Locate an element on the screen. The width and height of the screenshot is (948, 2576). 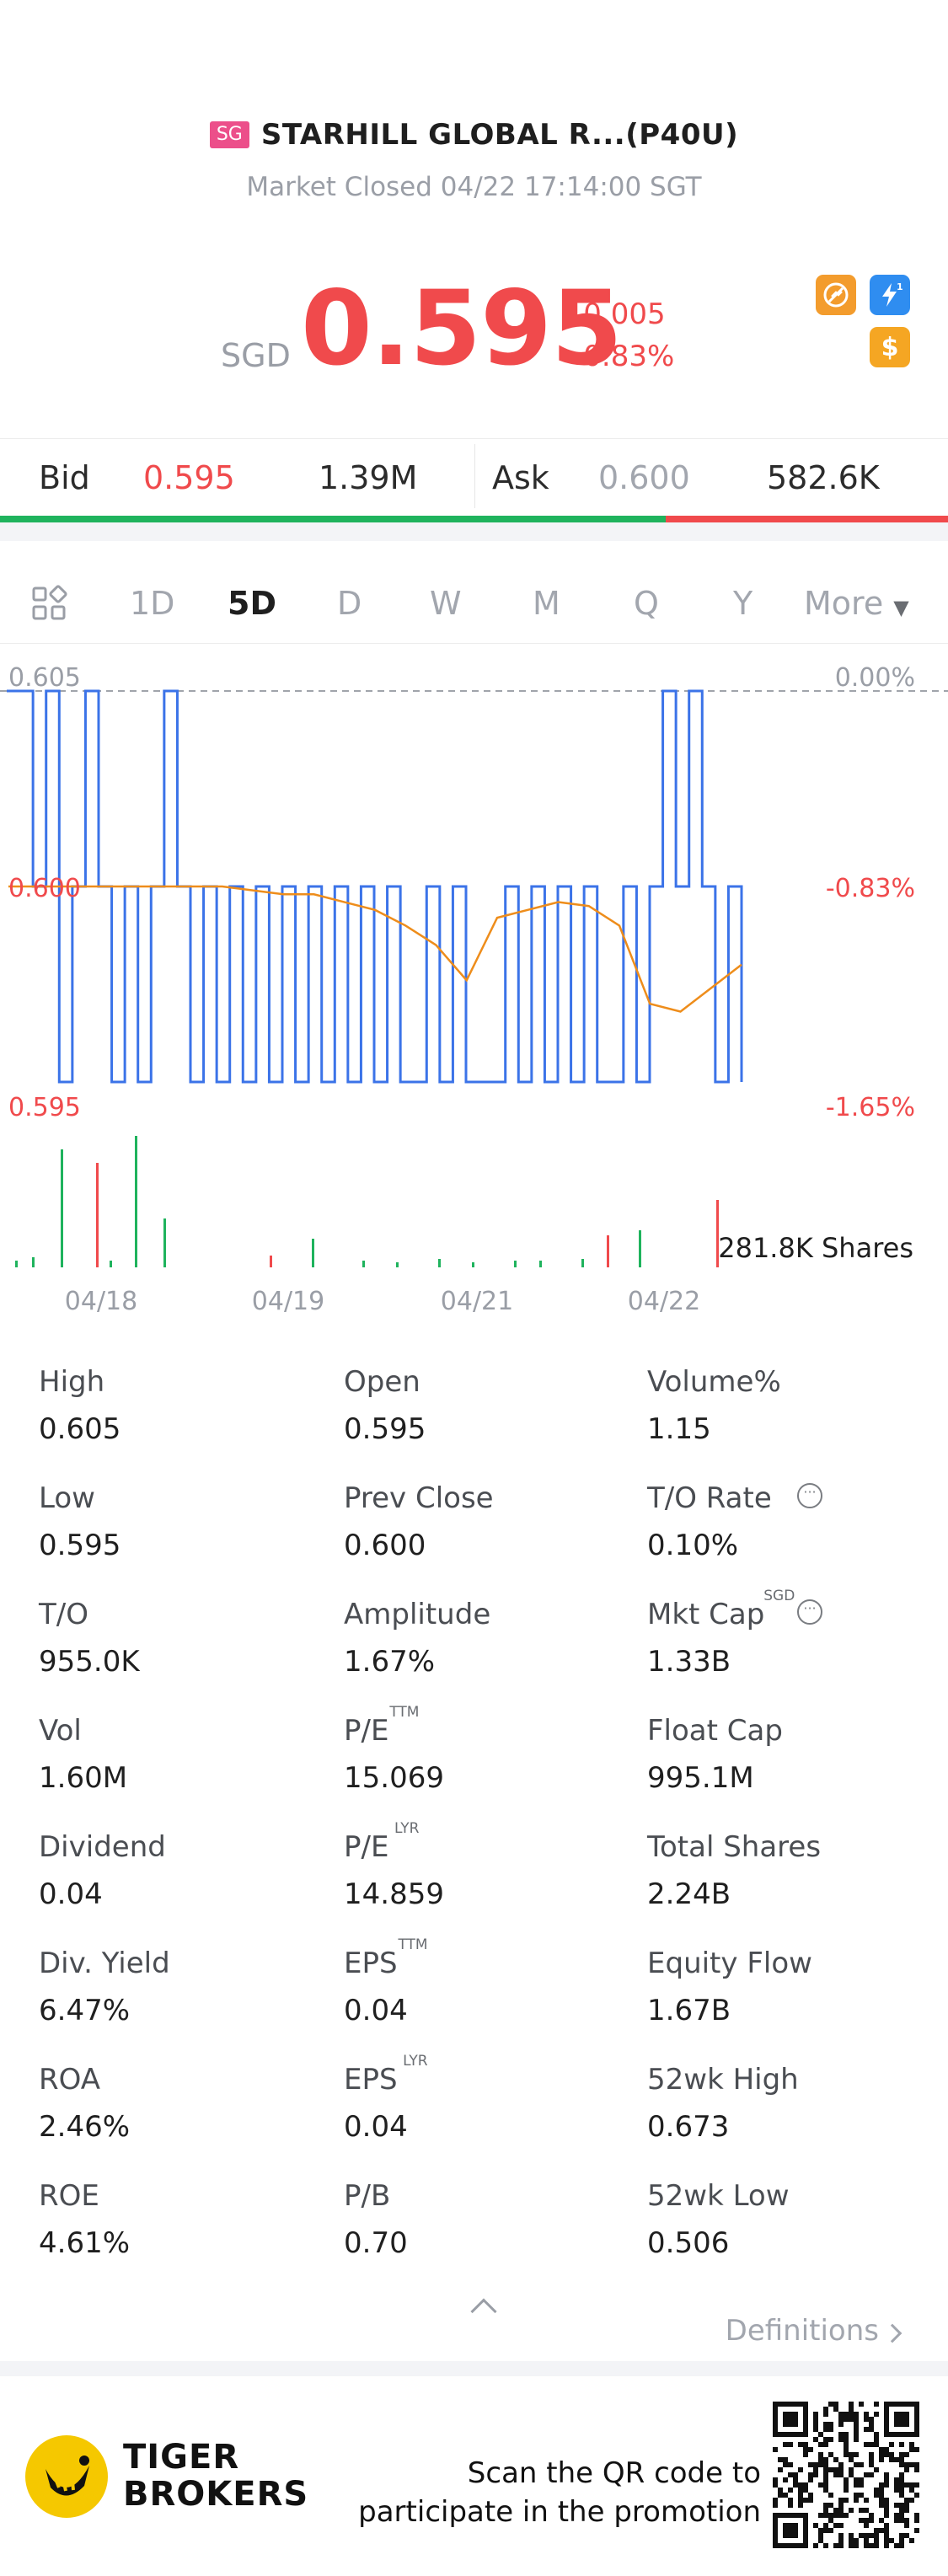
stat-label: P/E TTM is located at coordinates (382, 1726).